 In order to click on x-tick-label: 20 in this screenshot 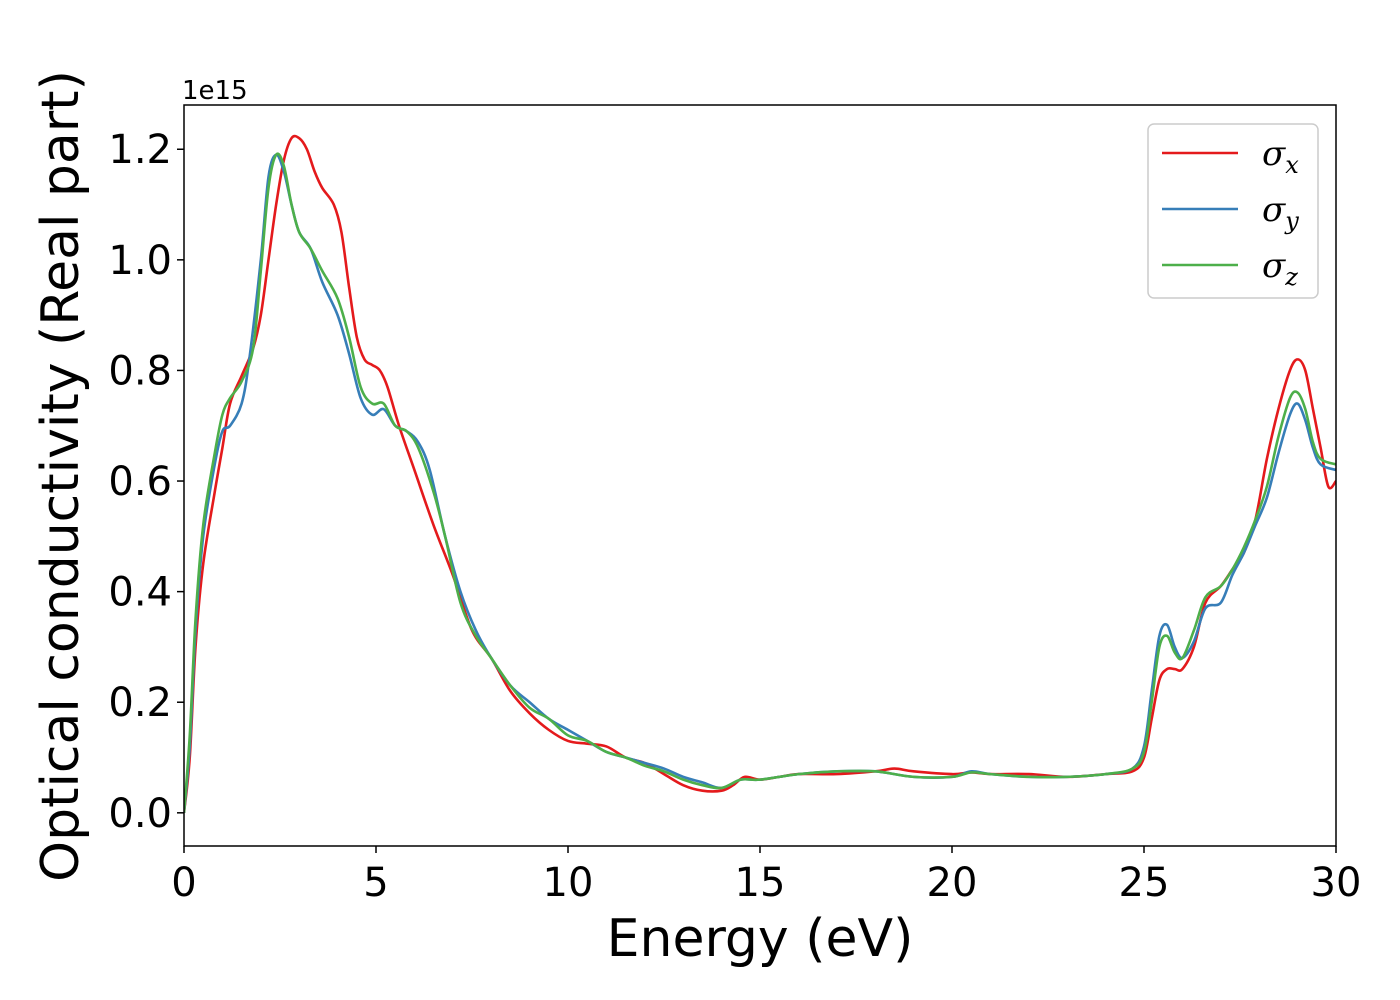, I will do `click(952, 883)`.